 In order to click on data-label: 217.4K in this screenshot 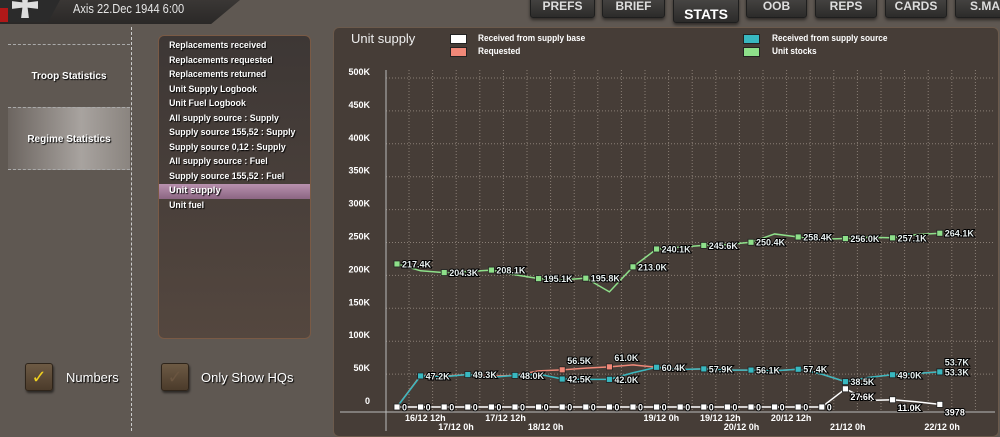, I will do `click(417, 264)`.